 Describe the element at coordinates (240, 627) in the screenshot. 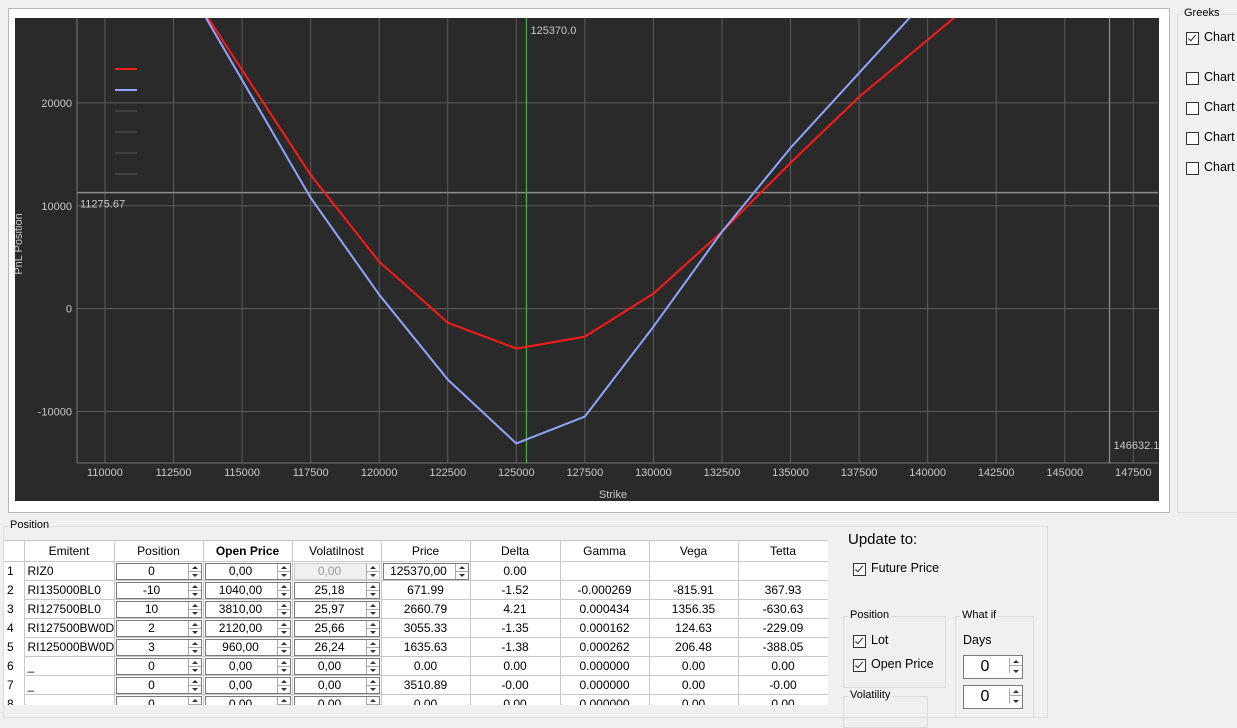

I see `cell-value: 2120,00` at that location.